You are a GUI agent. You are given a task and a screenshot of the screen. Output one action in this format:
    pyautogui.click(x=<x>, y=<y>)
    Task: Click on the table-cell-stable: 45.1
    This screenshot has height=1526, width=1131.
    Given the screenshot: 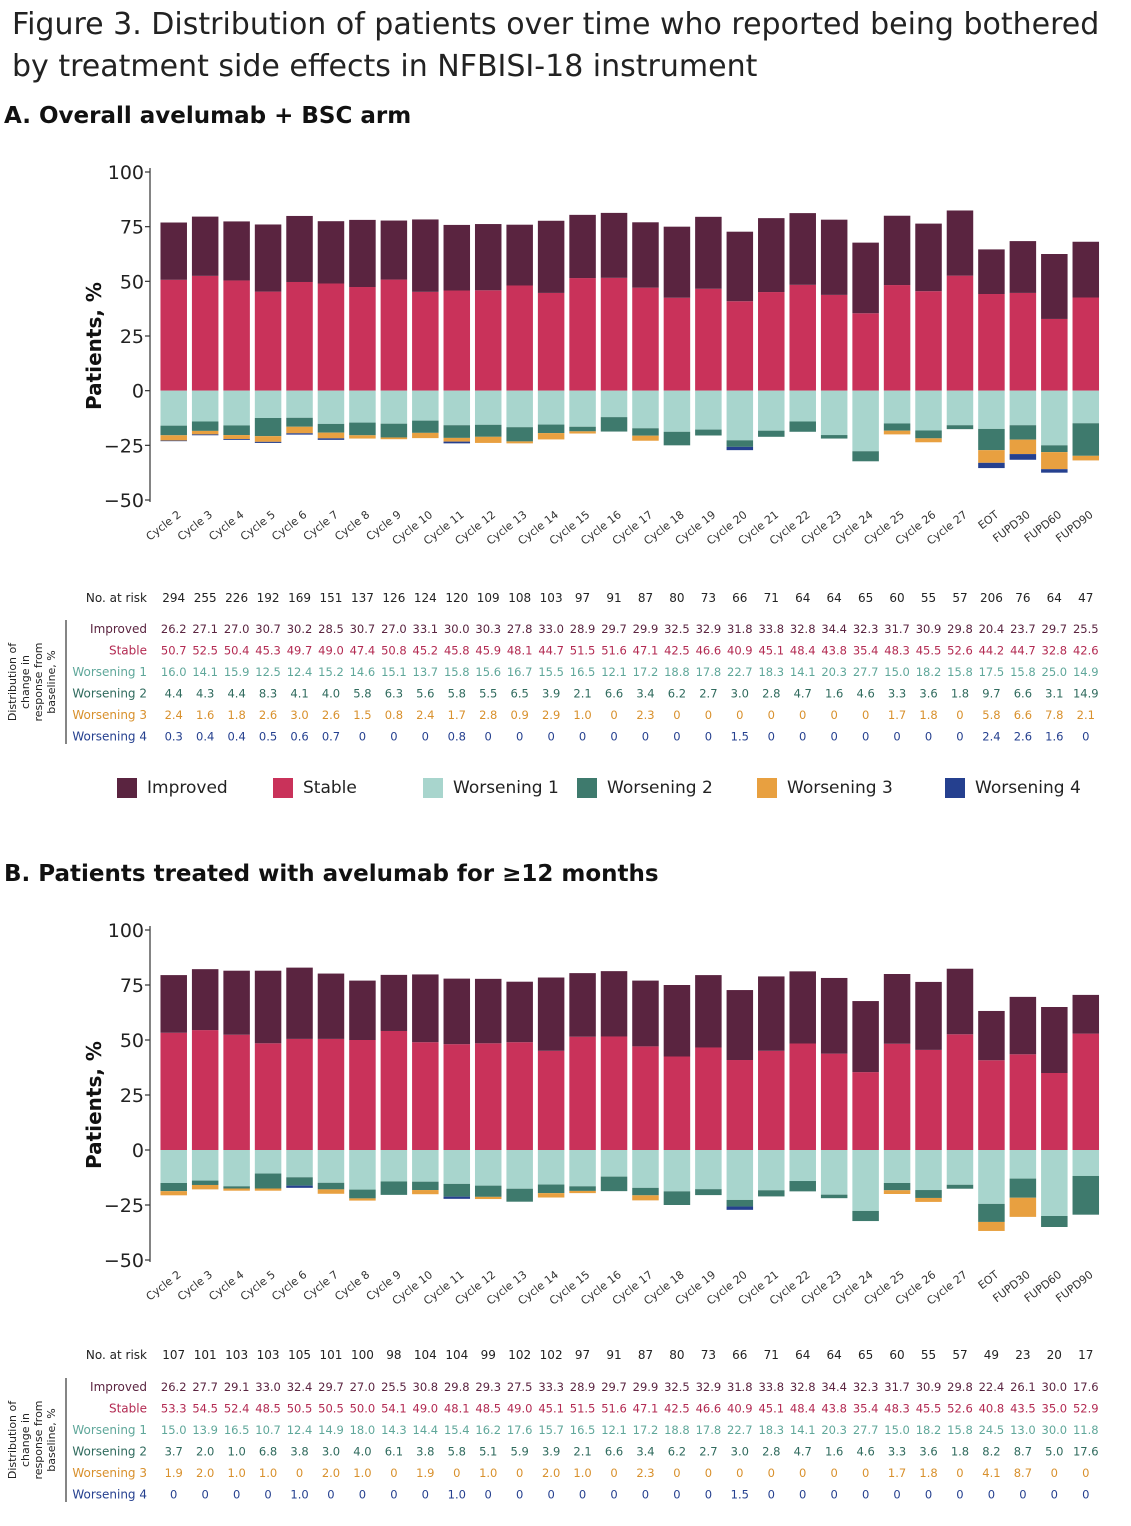 What is the action you would take?
    pyautogui.click(x=551, y=1409)
    